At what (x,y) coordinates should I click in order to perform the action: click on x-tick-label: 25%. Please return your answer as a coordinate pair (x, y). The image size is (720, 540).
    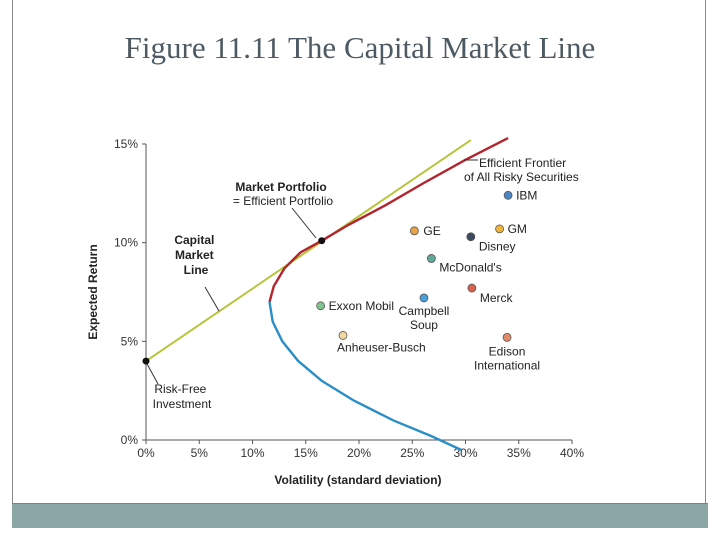
    Looking at the image, I should click on (412, 453).